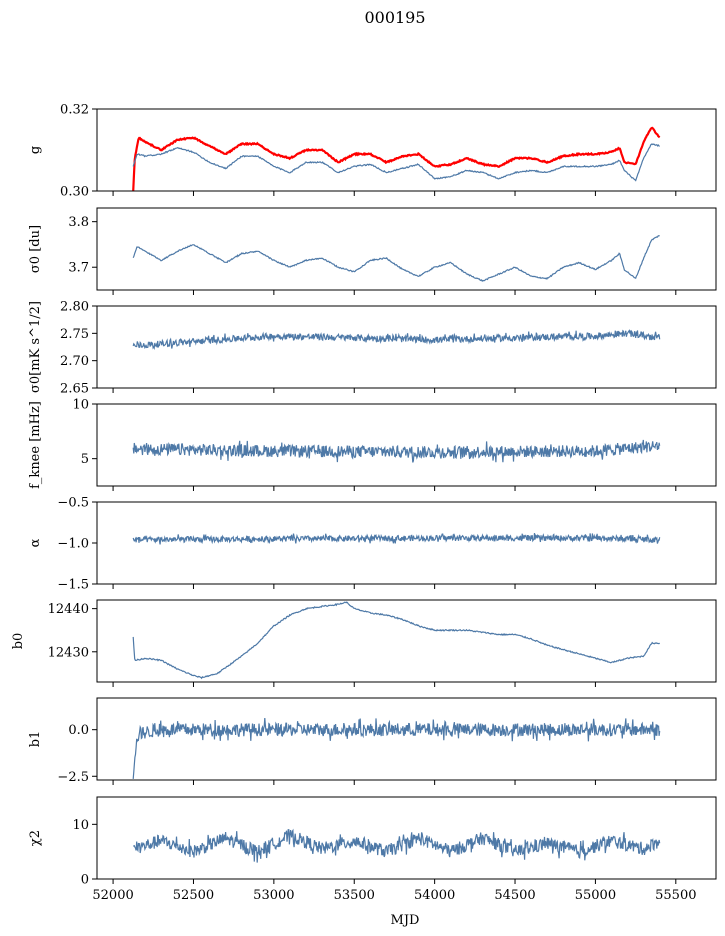 Image resolution: width=725 pixels, height=936 pixels. I want to click on figure-title: 000195, so click(394, 17).